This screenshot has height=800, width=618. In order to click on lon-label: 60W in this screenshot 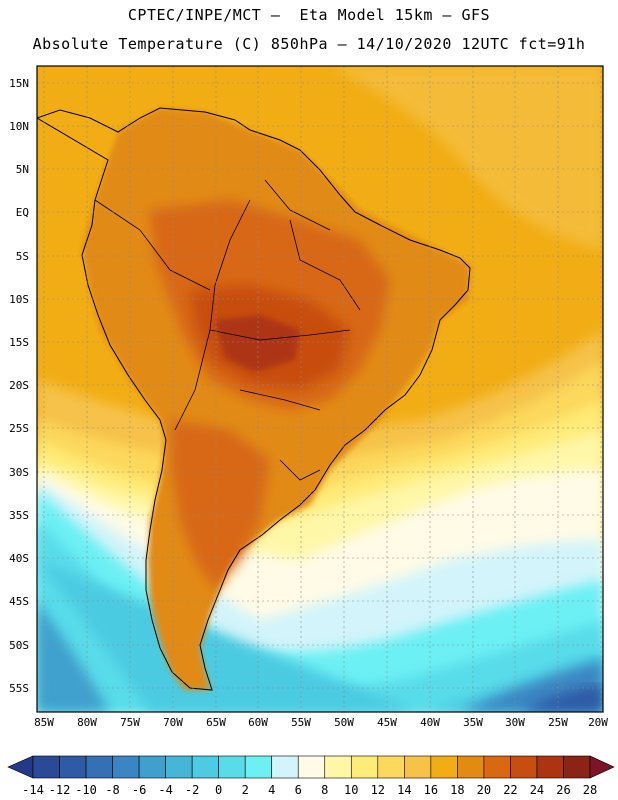, I will do `click(258, 722)`.